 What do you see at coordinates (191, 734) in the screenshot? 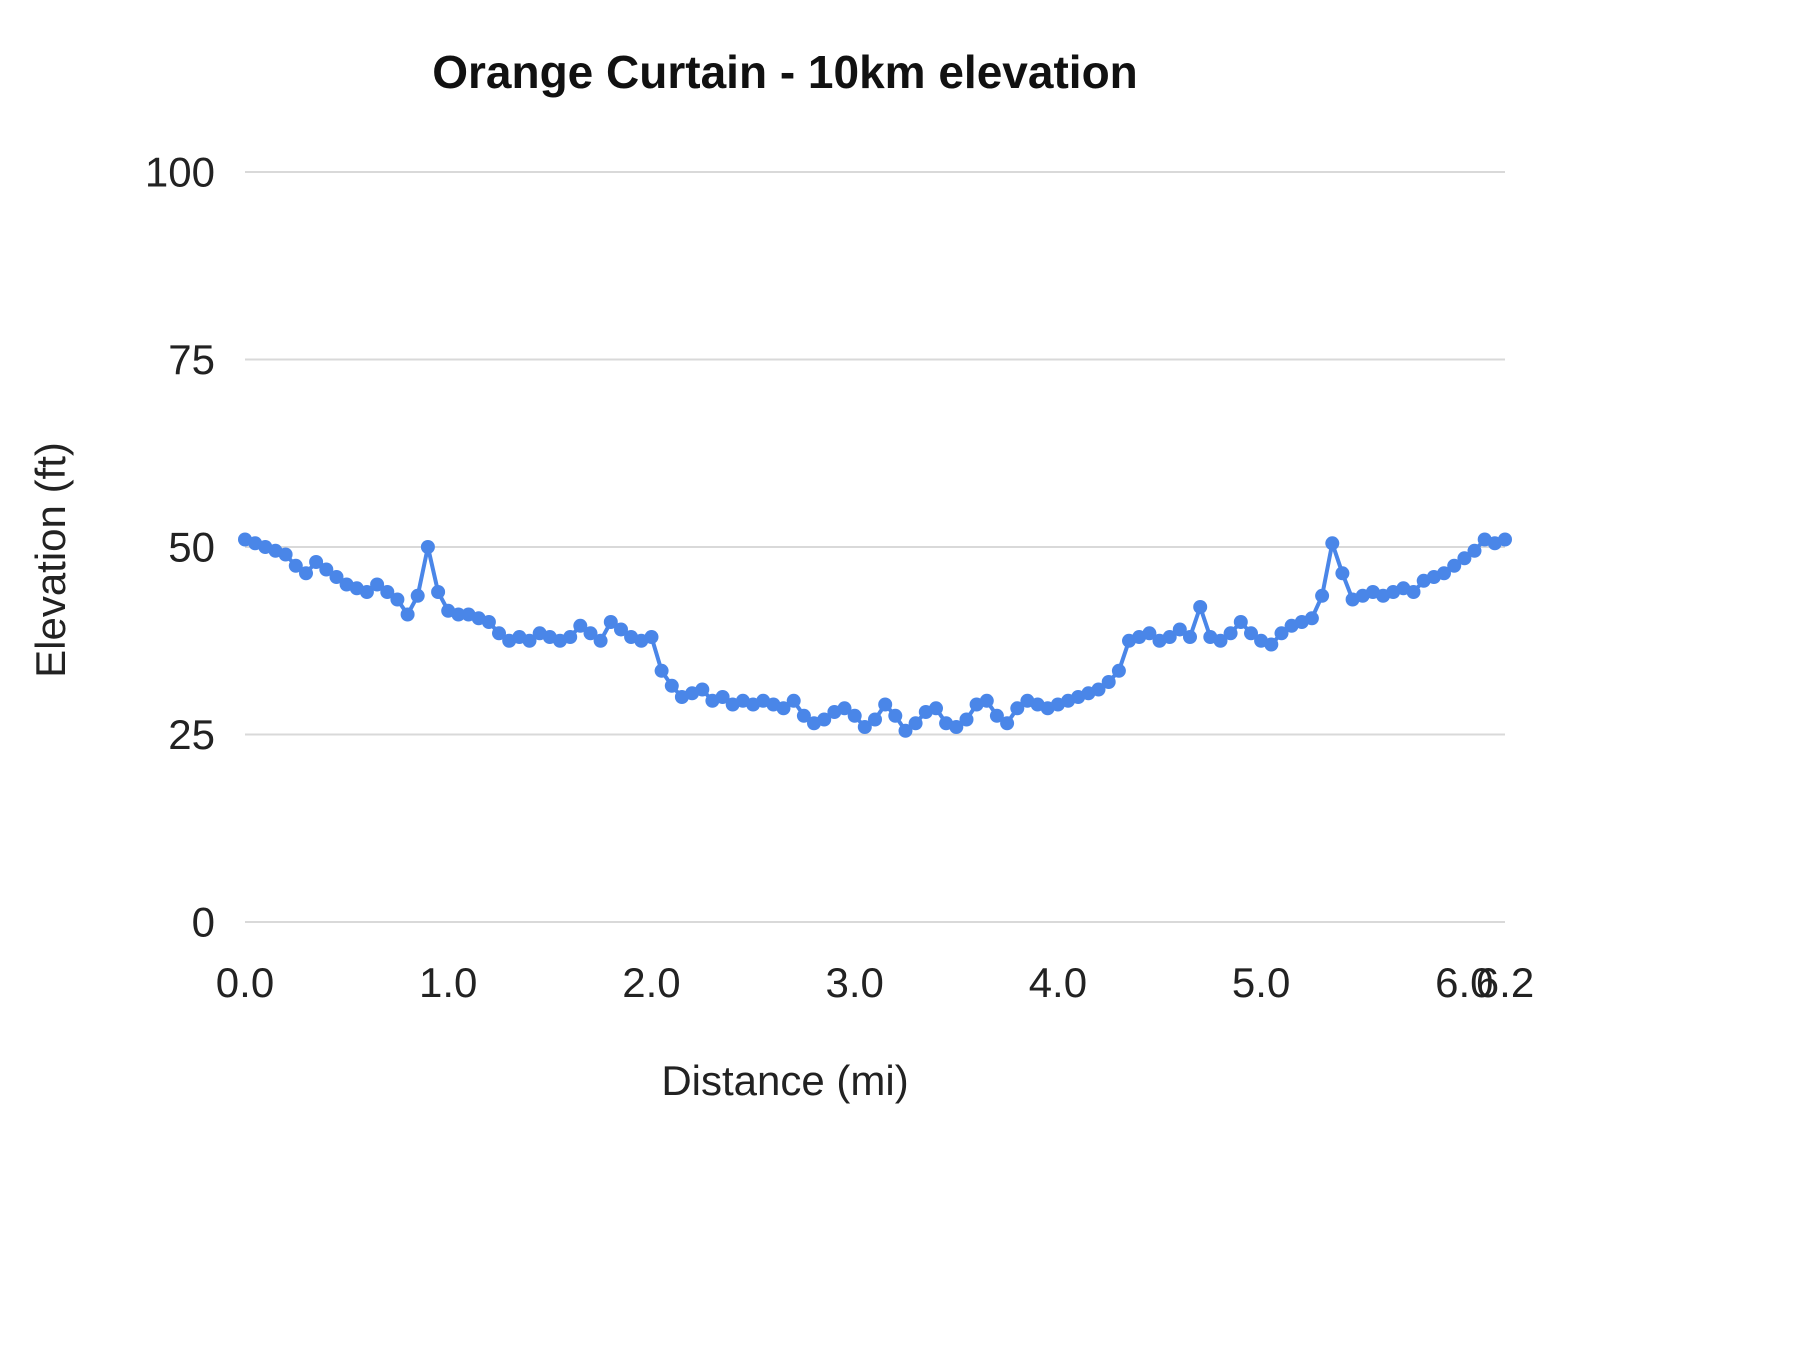
I see `y-tick-label: 25` at bounding box center [191, 734].